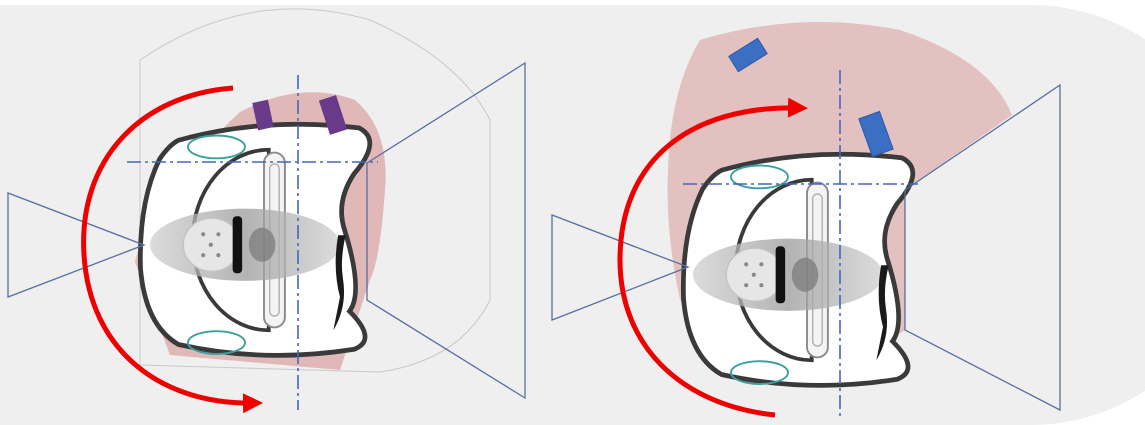  I want to click on right-rotation-arrow-icon, so click(712, 257).